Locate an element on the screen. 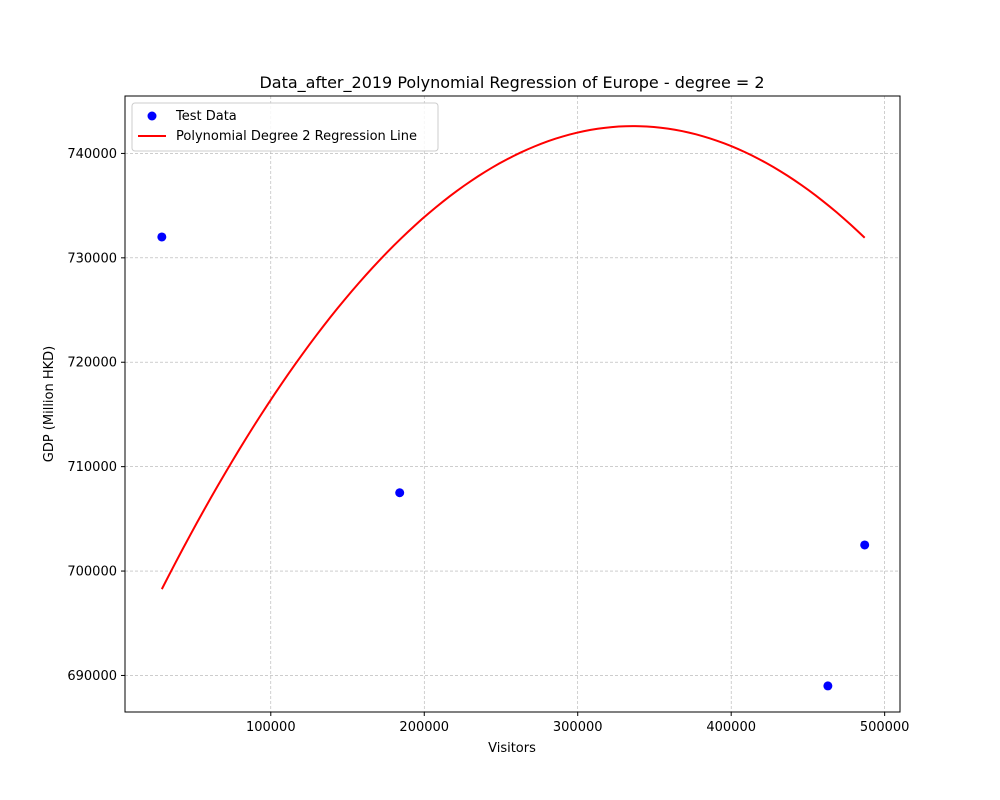 The image size is (1000, 800). x-axis-label: Visitors is located at coordinates (512, 748).